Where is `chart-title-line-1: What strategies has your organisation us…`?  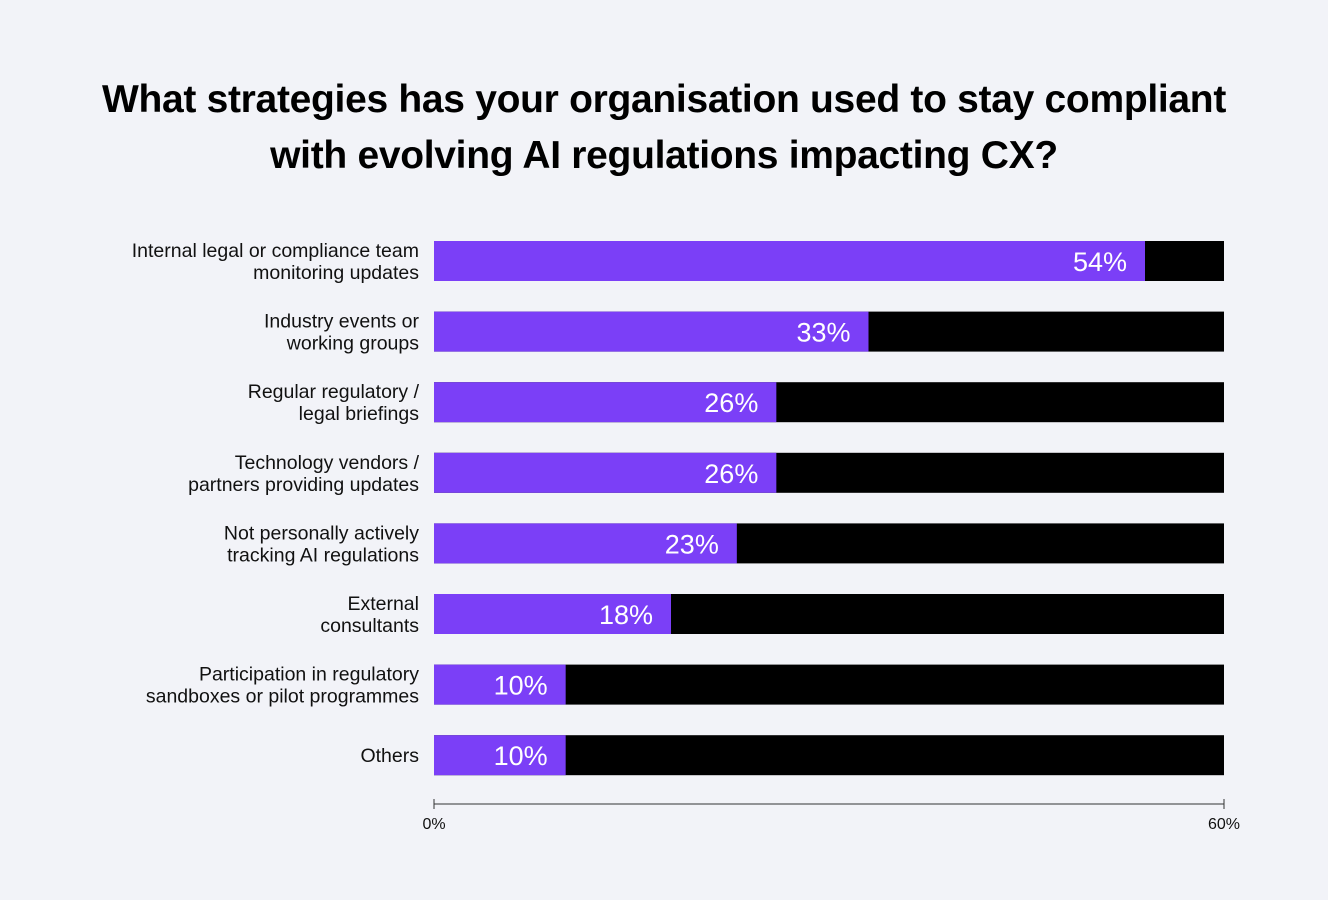
chart-title-line-1: What strategies has your organisation us… is located at coordinates (664, 99).